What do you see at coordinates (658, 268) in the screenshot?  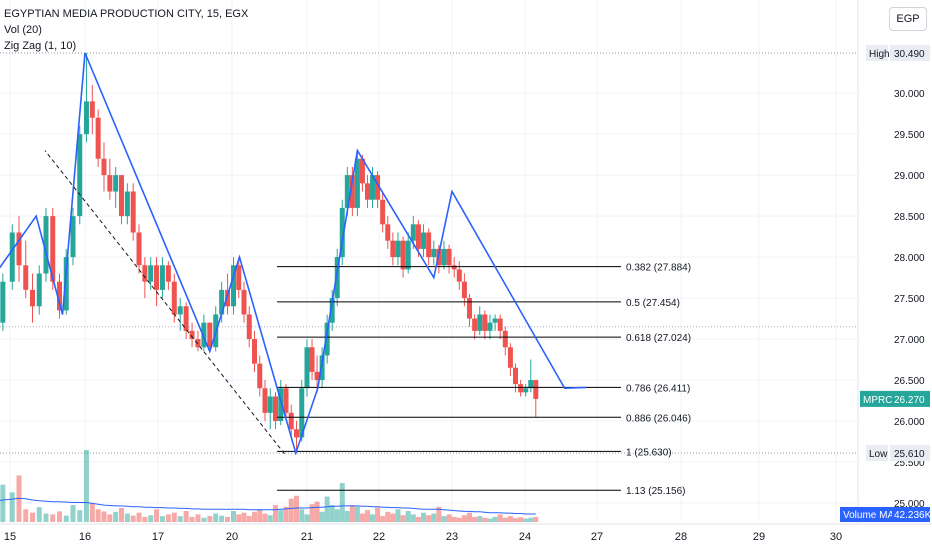 I see `fib-label: 0.382 (27.884)` at bounding box center [658, 268].